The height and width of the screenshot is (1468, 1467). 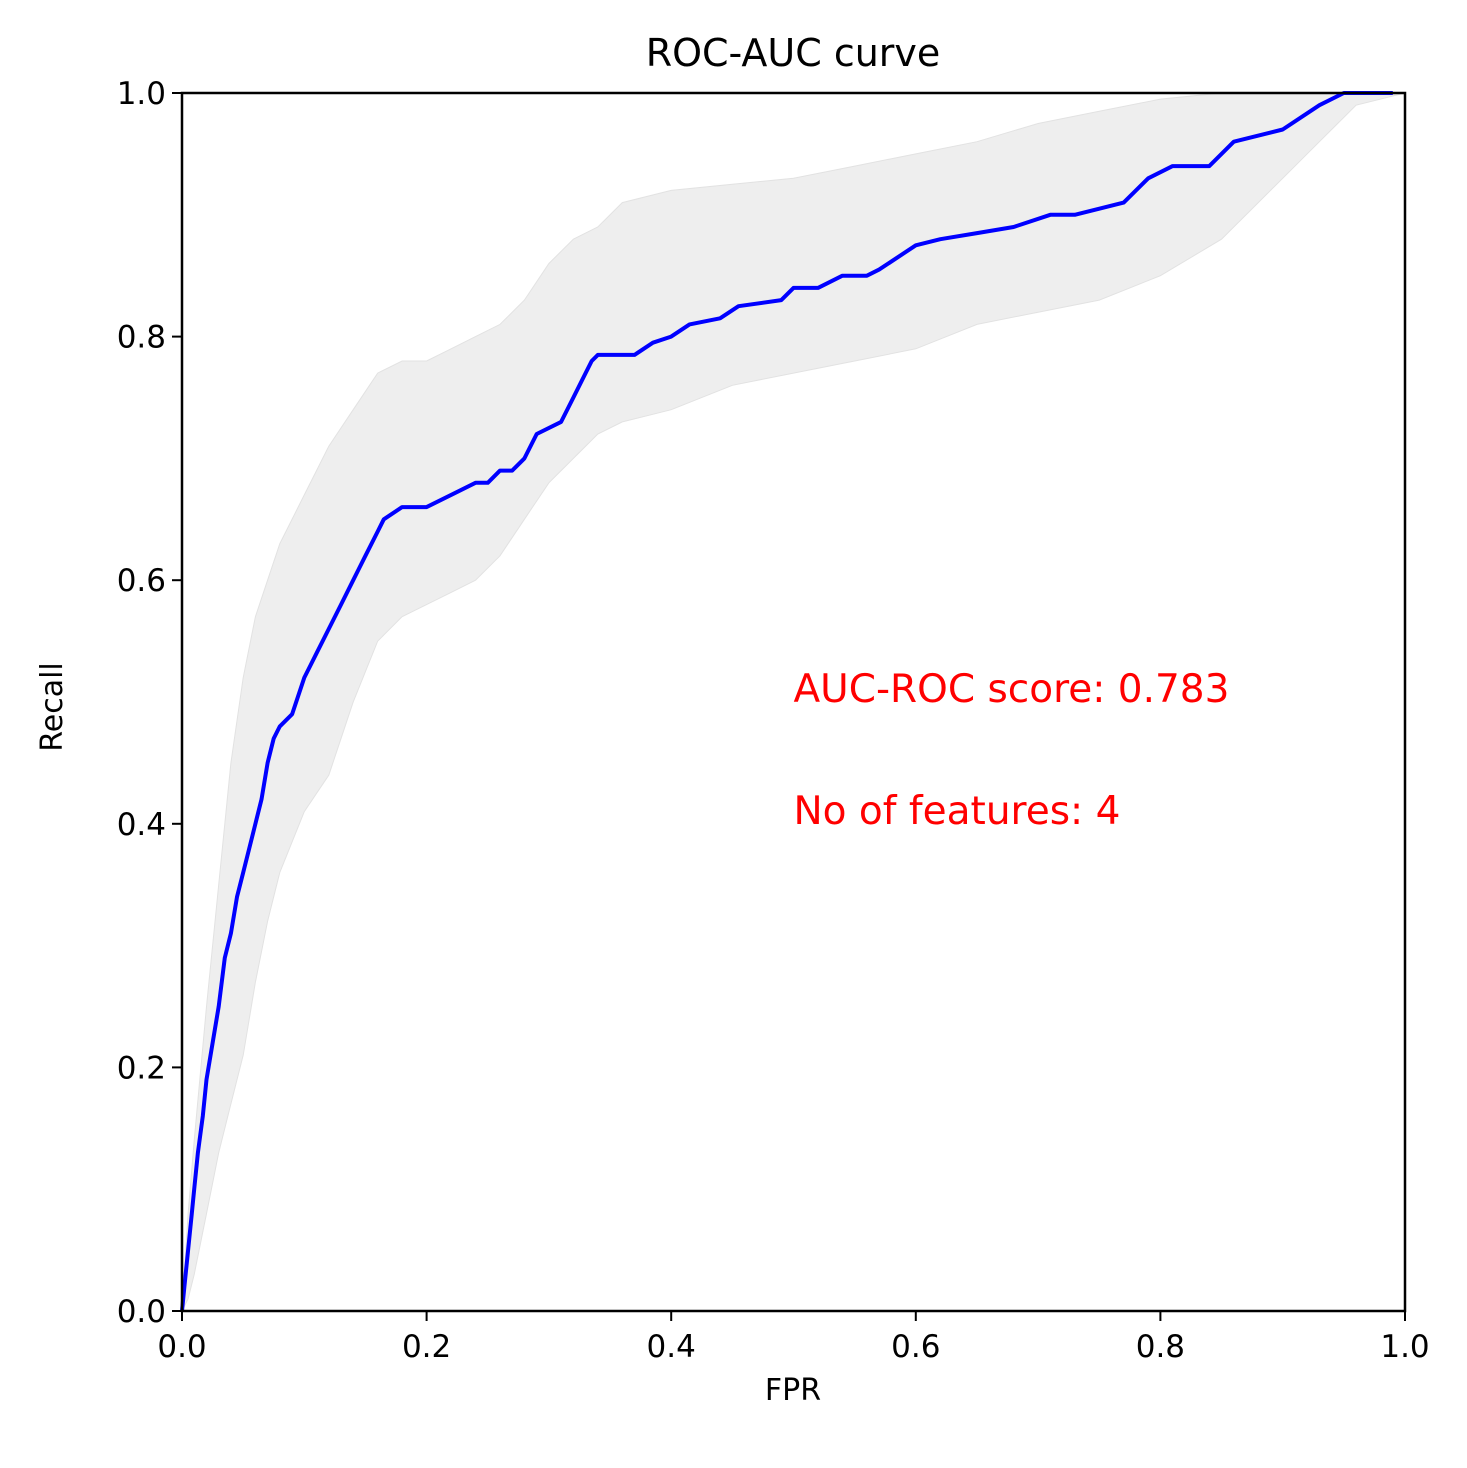 What do you see at coordinates (671, 1347) in the screenshot?
I see `x-tick-label: 0.4` at bounding box center [671, 1347].